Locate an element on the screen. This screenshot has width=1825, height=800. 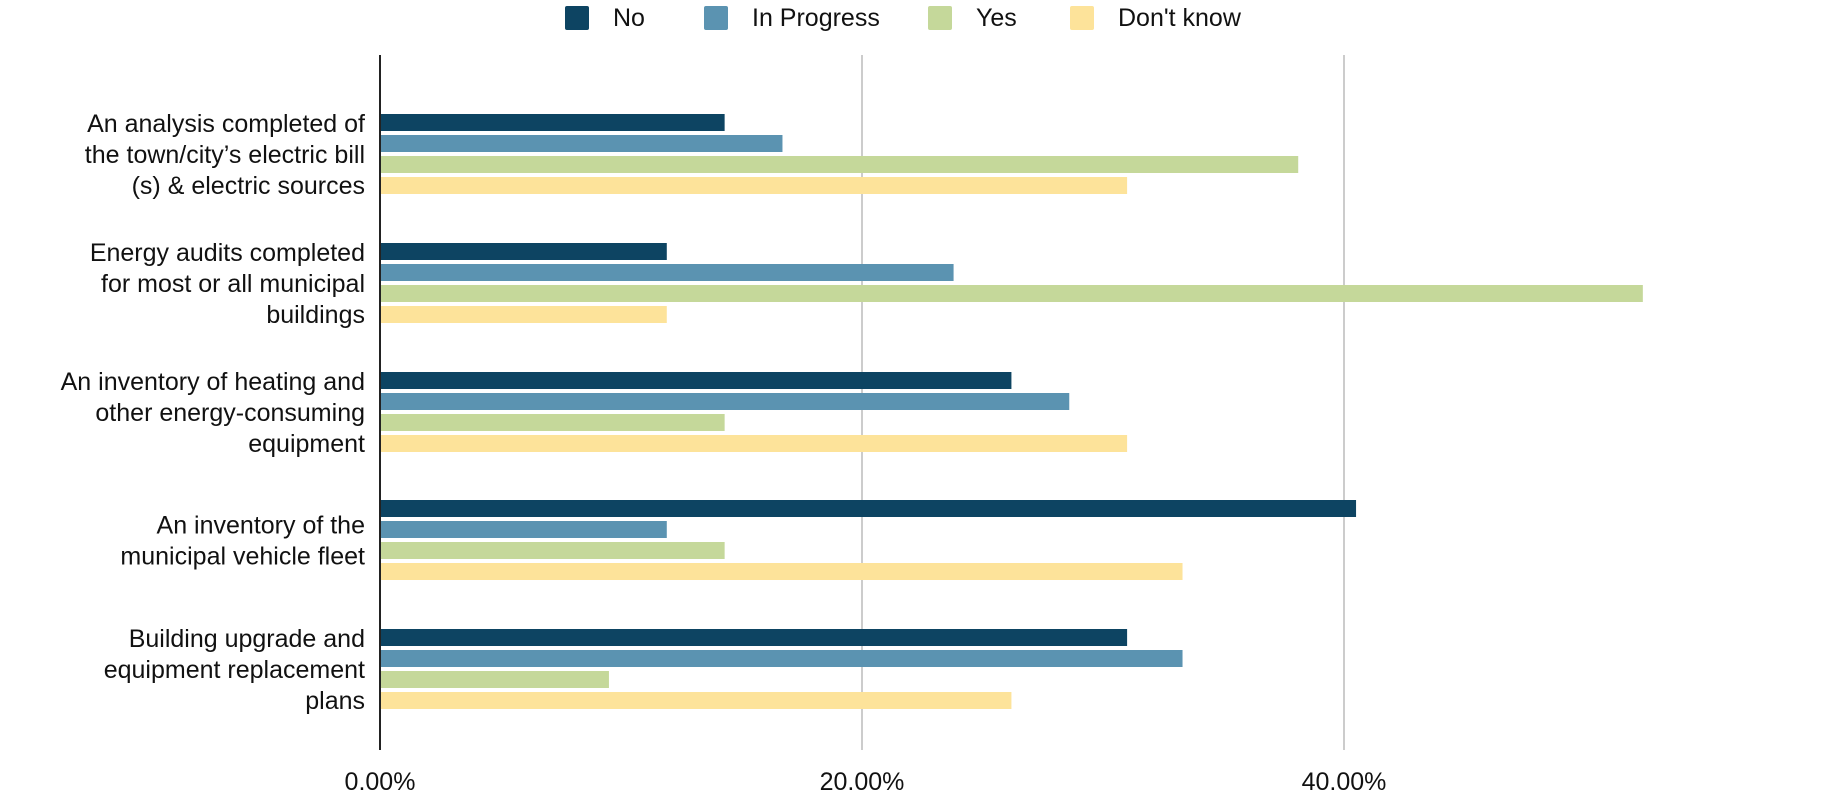
category-label-line: An inventory of heating and is located at coordinates (213, 382).